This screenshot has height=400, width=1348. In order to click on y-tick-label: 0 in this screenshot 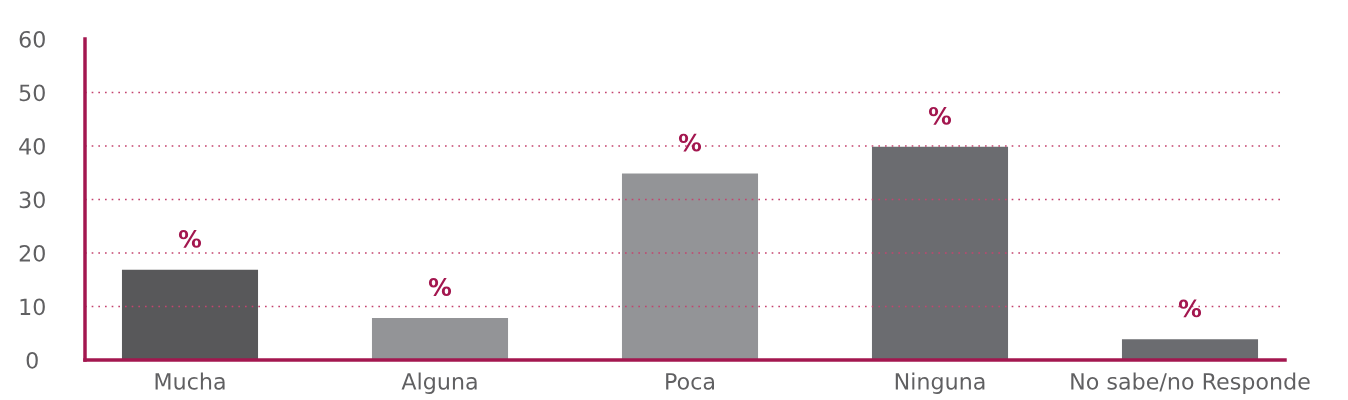, I will do `click(32, 360)`.